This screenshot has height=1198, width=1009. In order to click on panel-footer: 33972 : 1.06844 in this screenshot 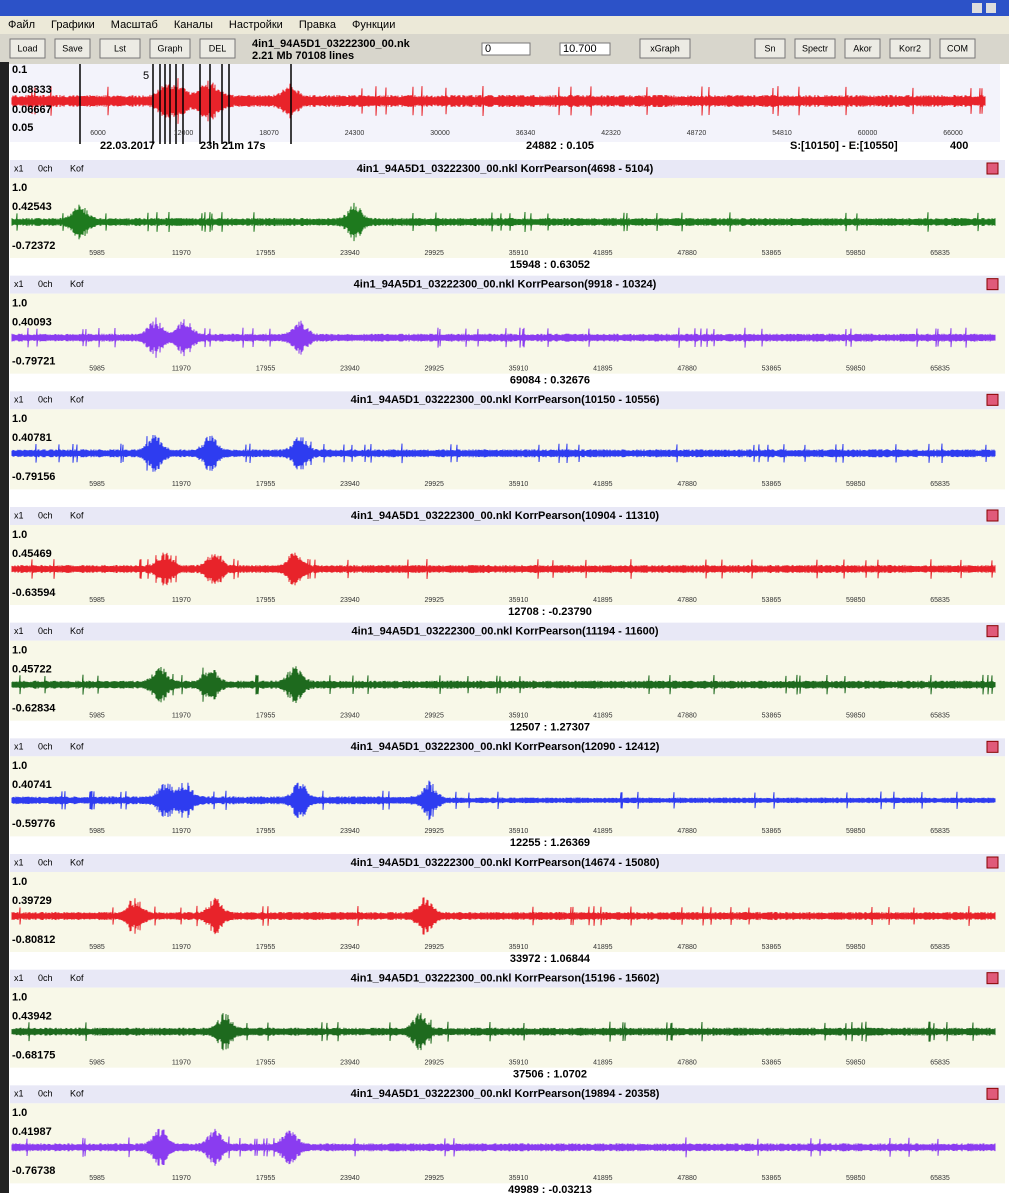, I will do `click(550, 959)`.